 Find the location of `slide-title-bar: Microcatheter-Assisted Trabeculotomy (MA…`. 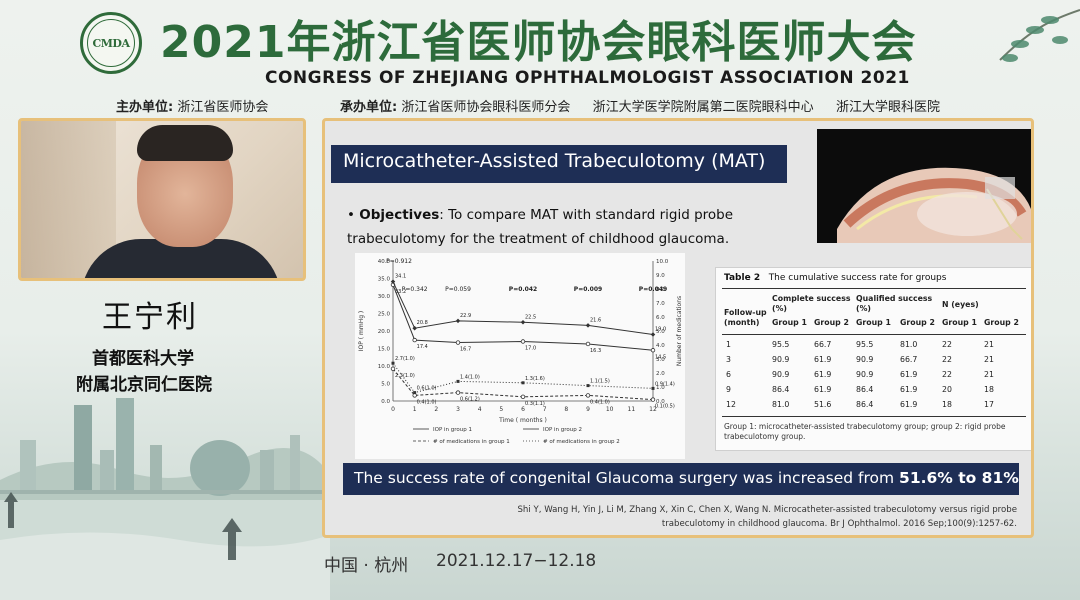

slide-title-bar: Microcatheter-Assisted Trabeculotomy (MA… is located at coordinates (559, 164).